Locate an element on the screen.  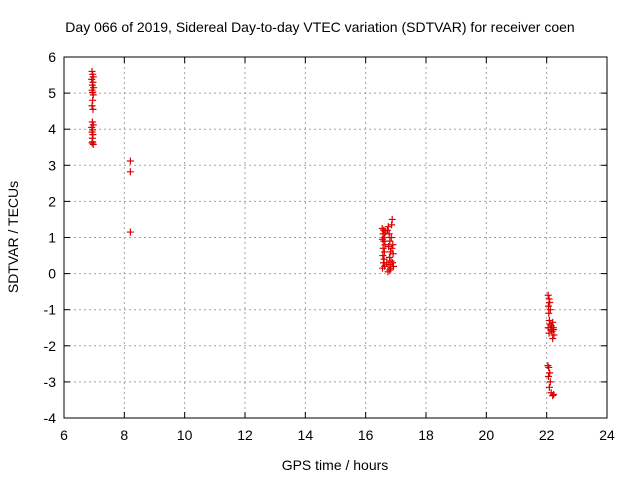
x-tick-label: 6 is located at coordinates (64, 435).